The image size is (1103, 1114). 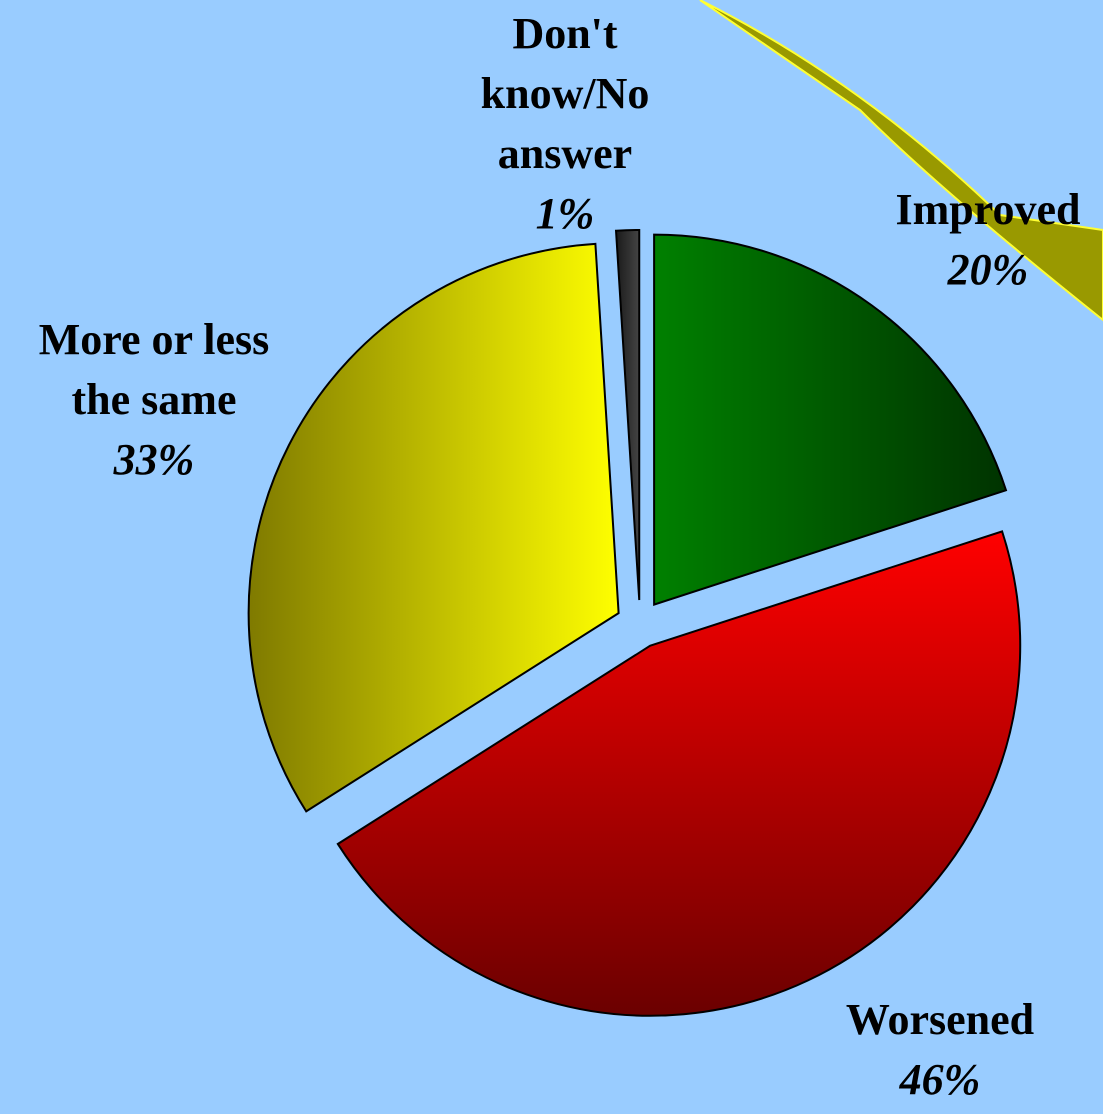 What do you see at coordinates (154, 339) in the screenshot?
I see `slice-label-same-line1: More or less` at bounding box center [154, 339].